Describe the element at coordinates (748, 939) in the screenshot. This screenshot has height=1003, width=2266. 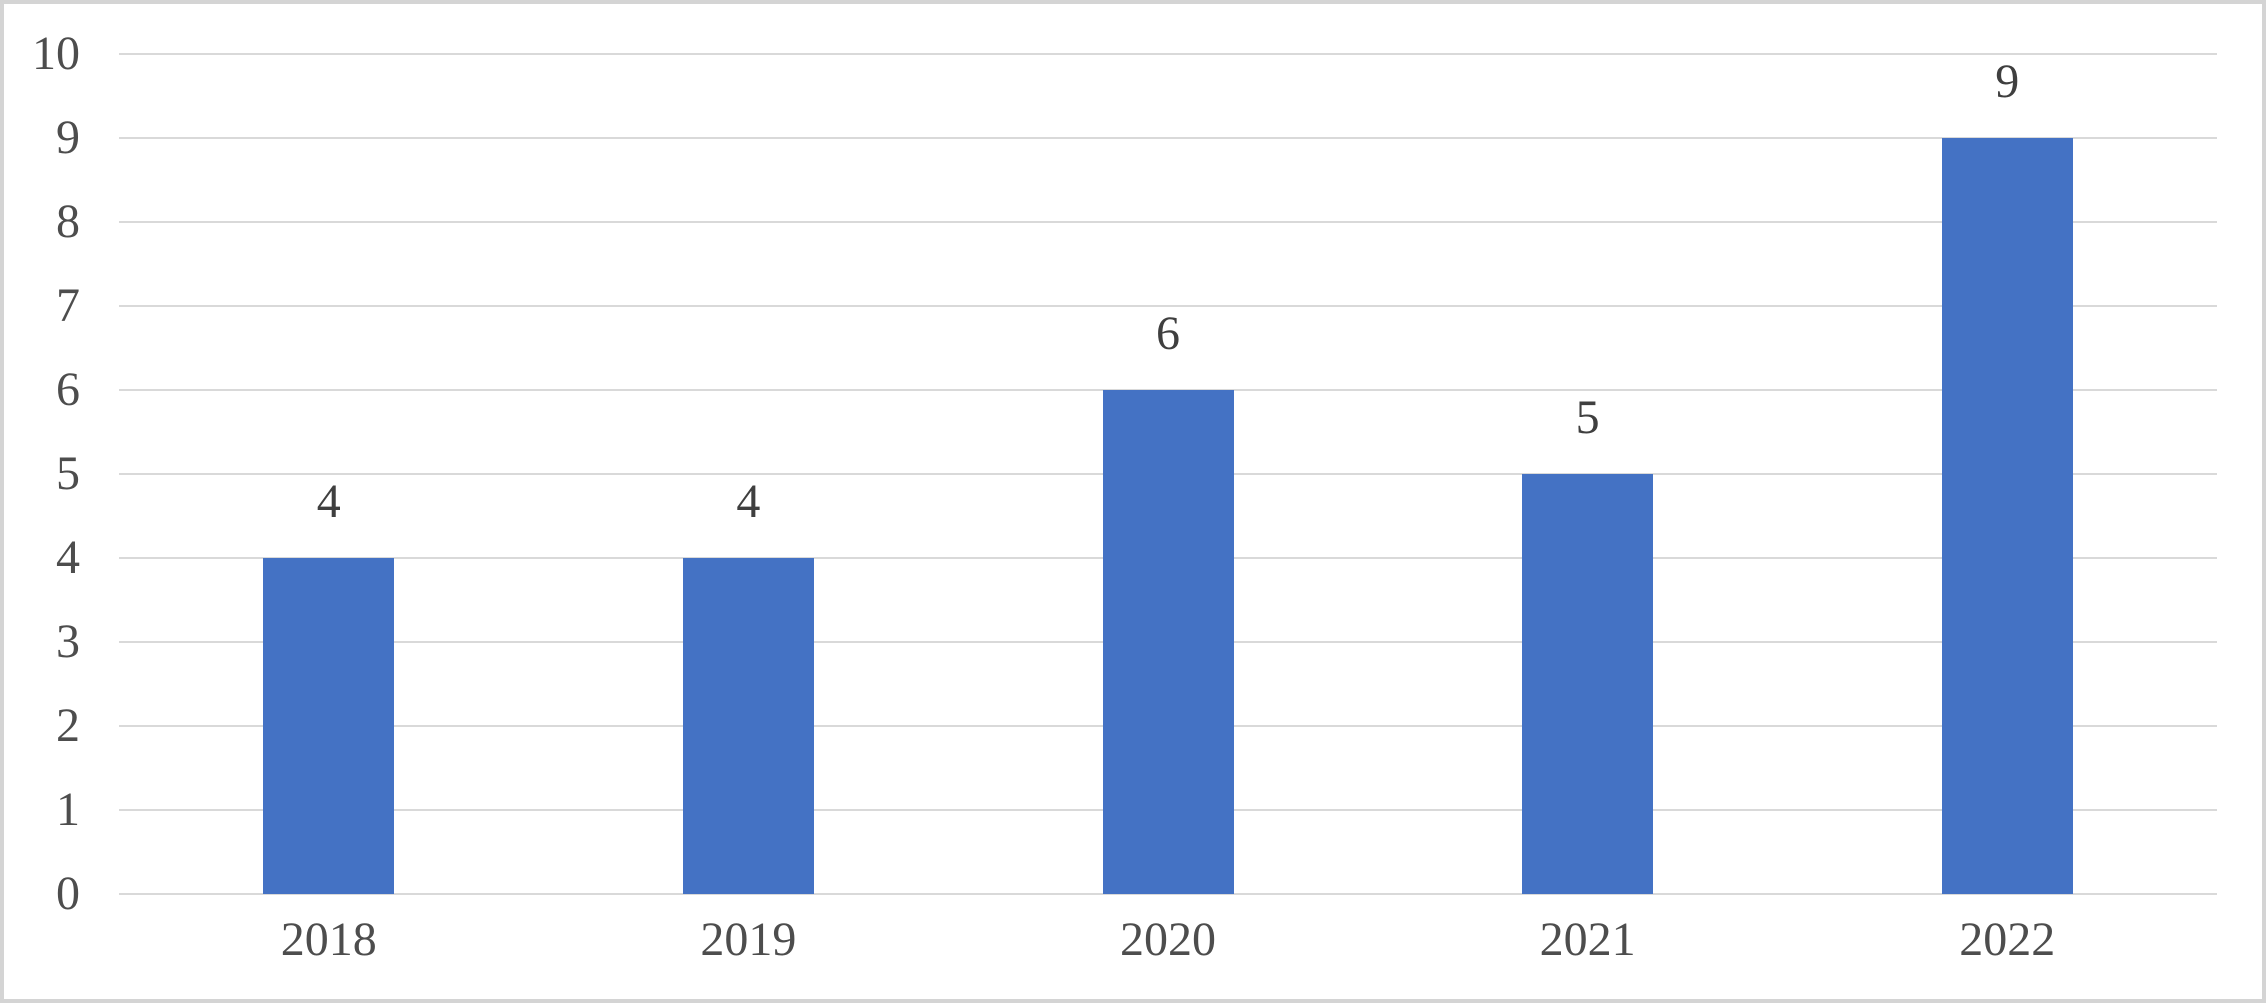
I see `x-tick-label: 2019` at that location.